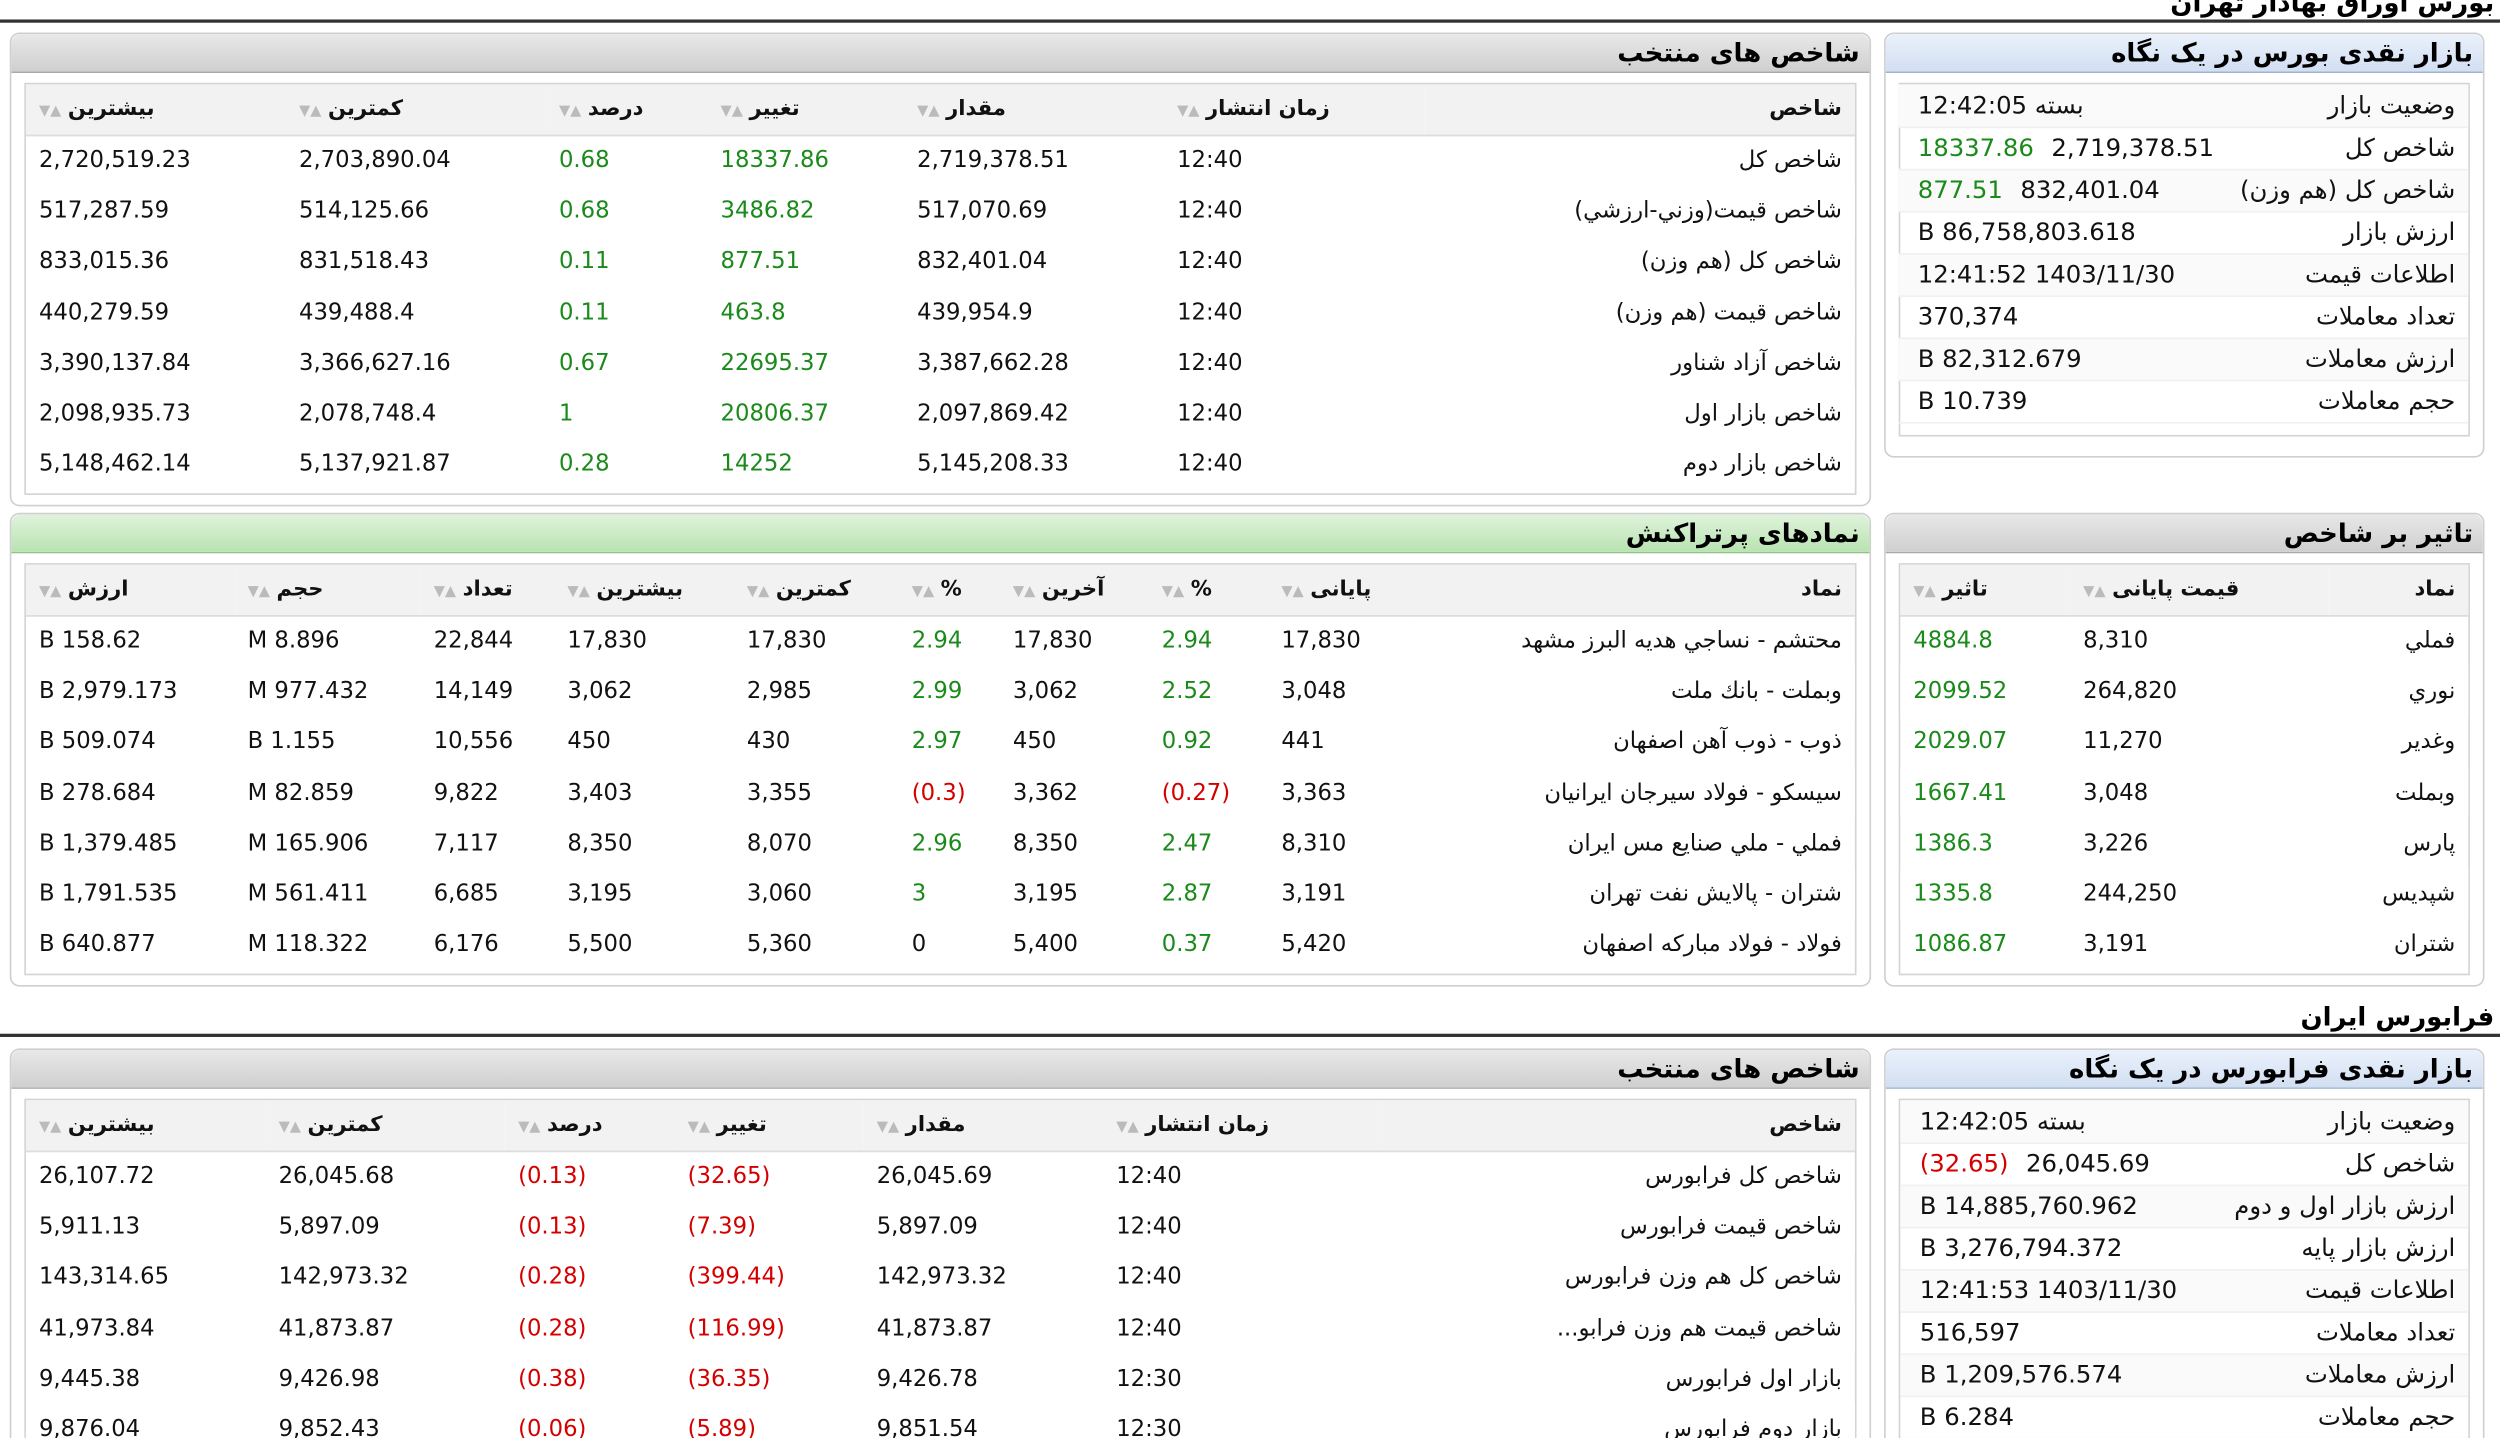 The width and height of the screenshot is (2500, 1438). I want to click on index-name: شاخص بازار اول, so click(1640, 414).